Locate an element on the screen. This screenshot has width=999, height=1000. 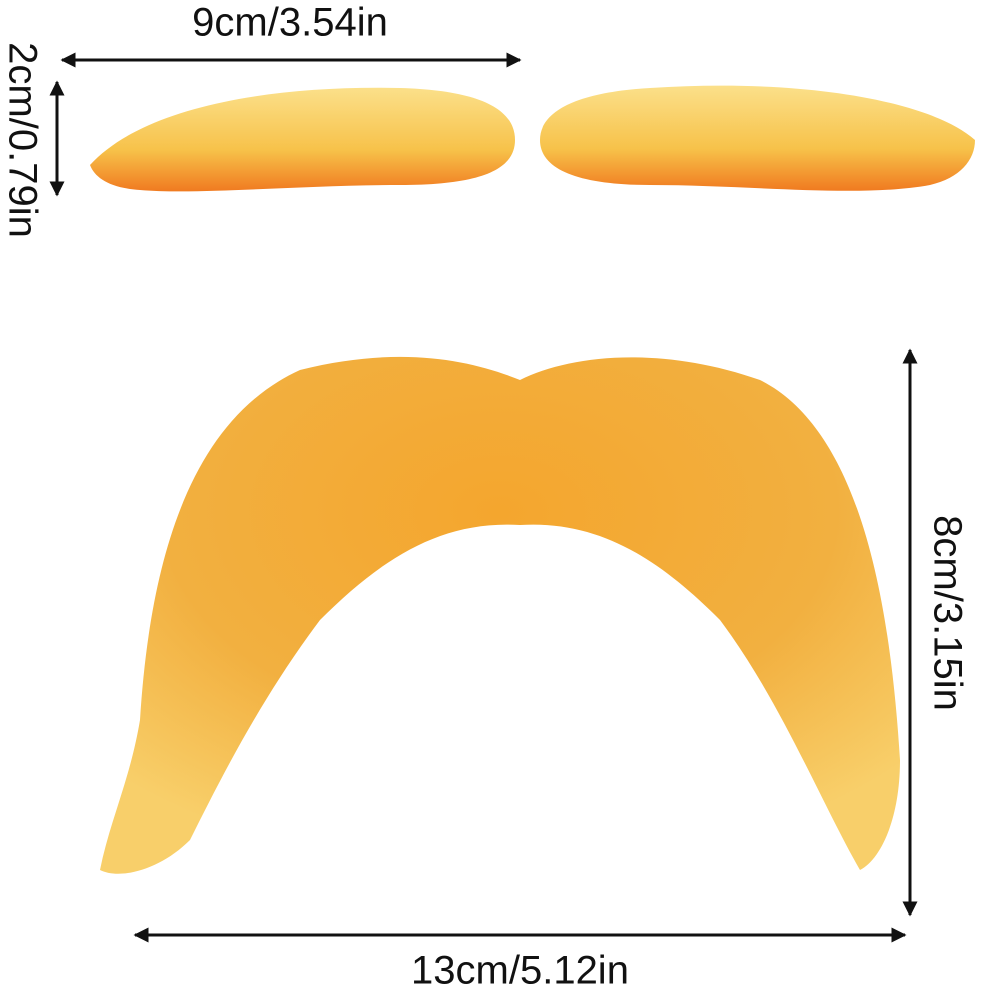
dimension-label: 9cm/3.54in is located at coordinates (290, 23).